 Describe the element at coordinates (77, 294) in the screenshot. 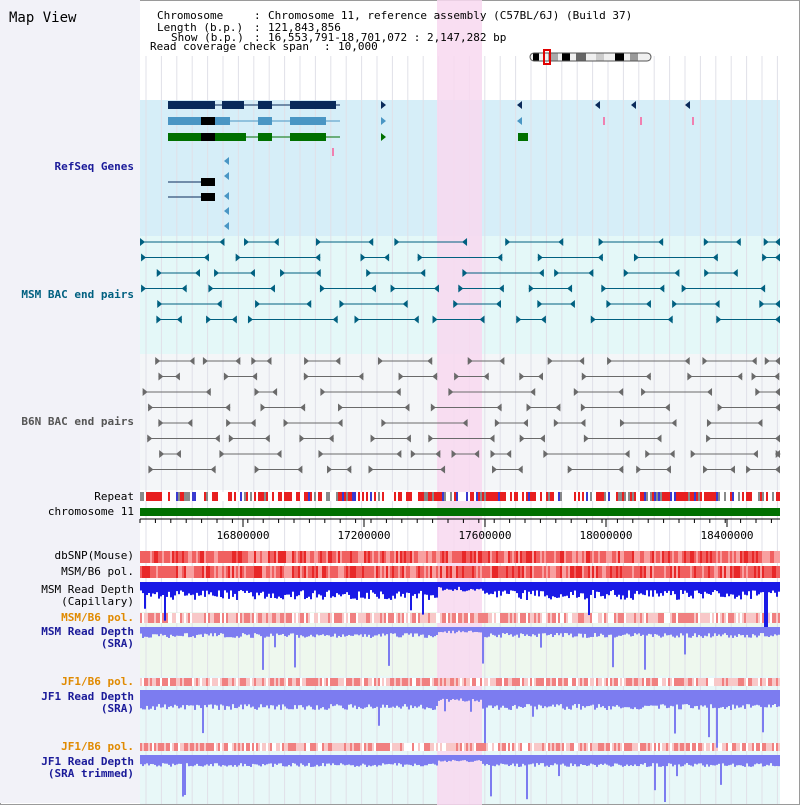

I see `track-label-msm-bac: MSM BAC end pairs` at that location.